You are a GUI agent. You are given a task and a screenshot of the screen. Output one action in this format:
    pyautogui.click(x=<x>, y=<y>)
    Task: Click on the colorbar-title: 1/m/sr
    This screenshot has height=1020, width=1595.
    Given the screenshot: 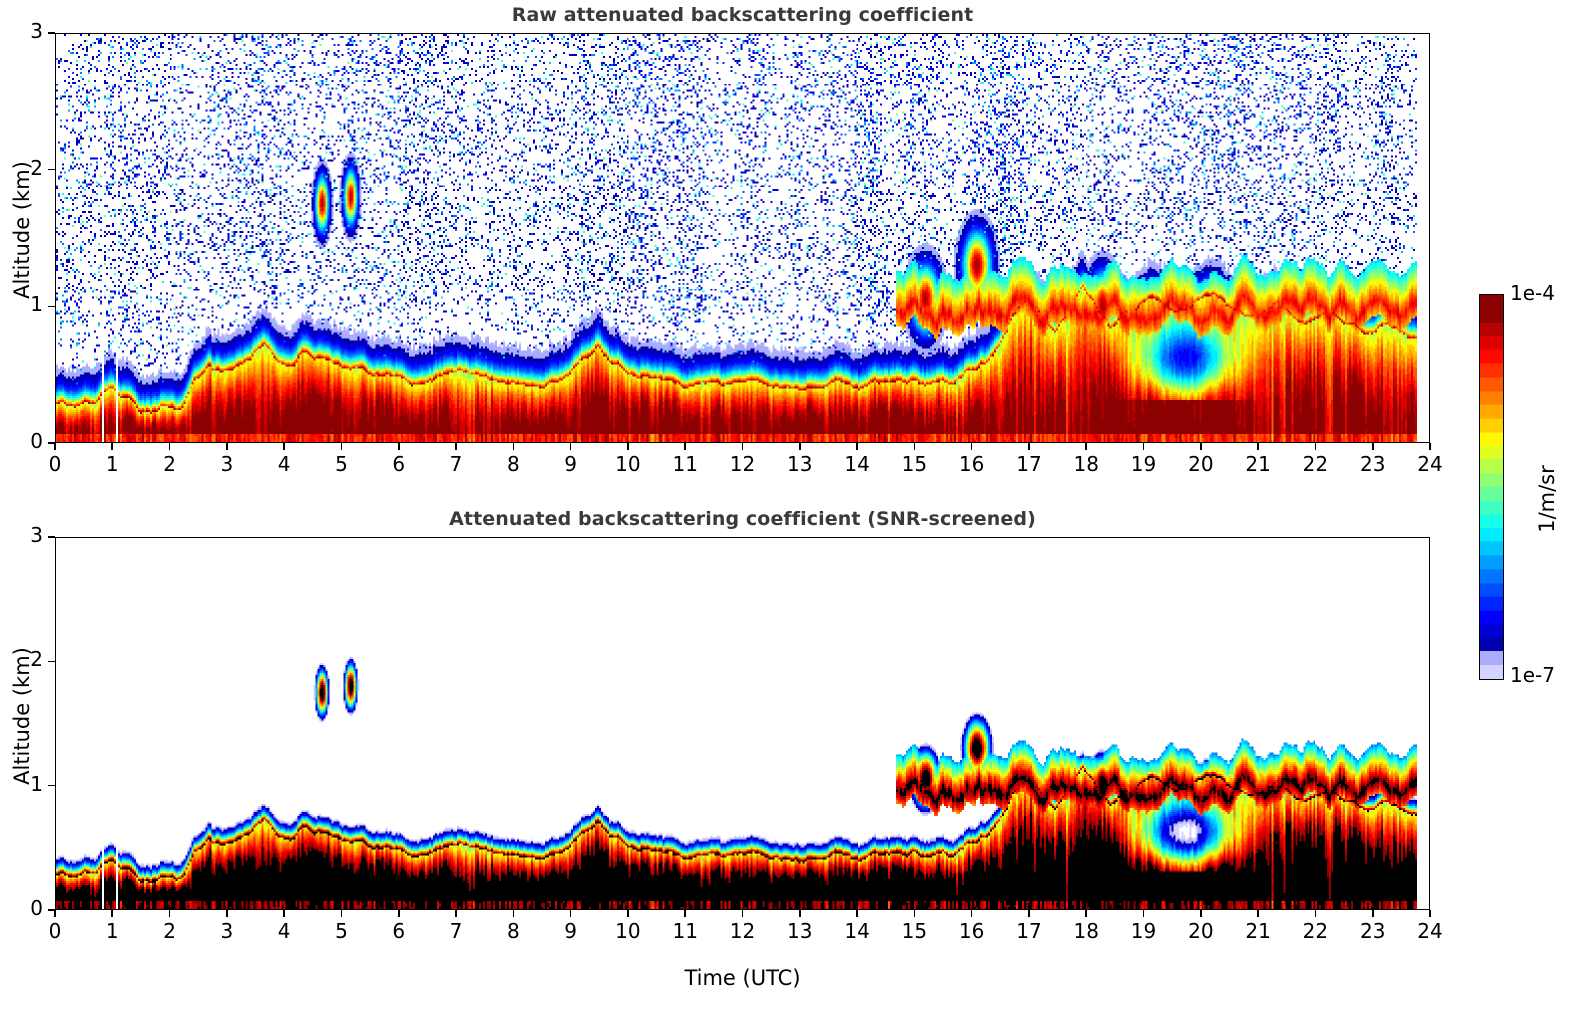 What is the action you would take?
    pyautogui.click(x=1547, y=499)
    